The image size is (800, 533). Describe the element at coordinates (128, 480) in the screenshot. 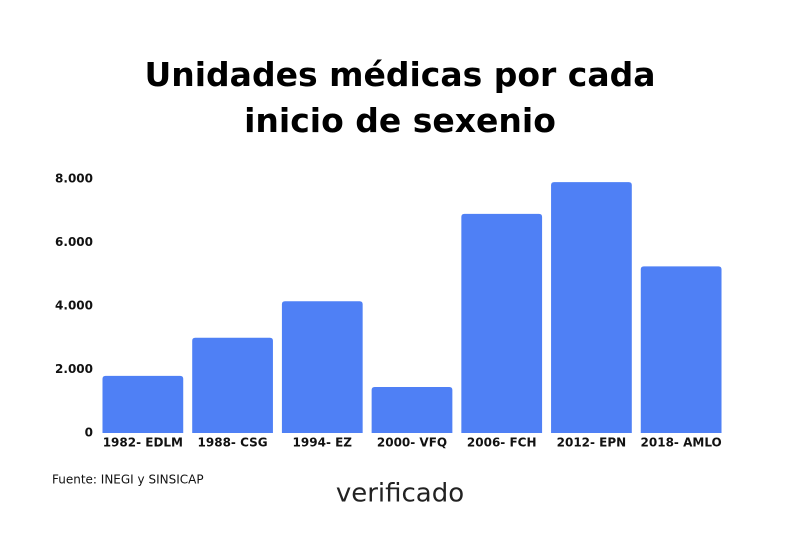

I see `source: Fuente: INEGI y SINSICAP` at that location.